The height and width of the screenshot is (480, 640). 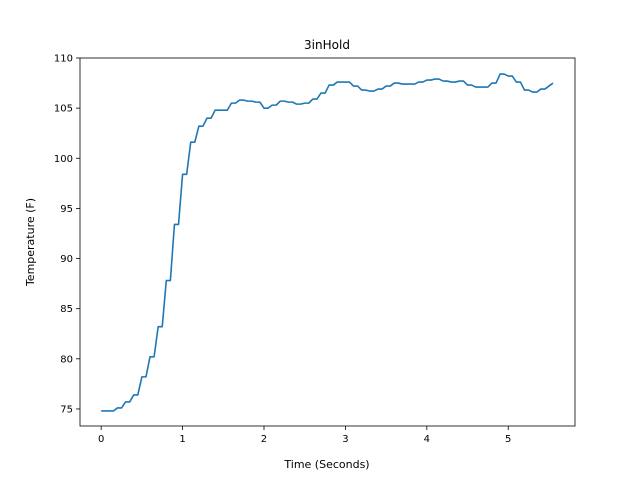 I want to click on x-tick-label: 4, so click(x=427, y=439).